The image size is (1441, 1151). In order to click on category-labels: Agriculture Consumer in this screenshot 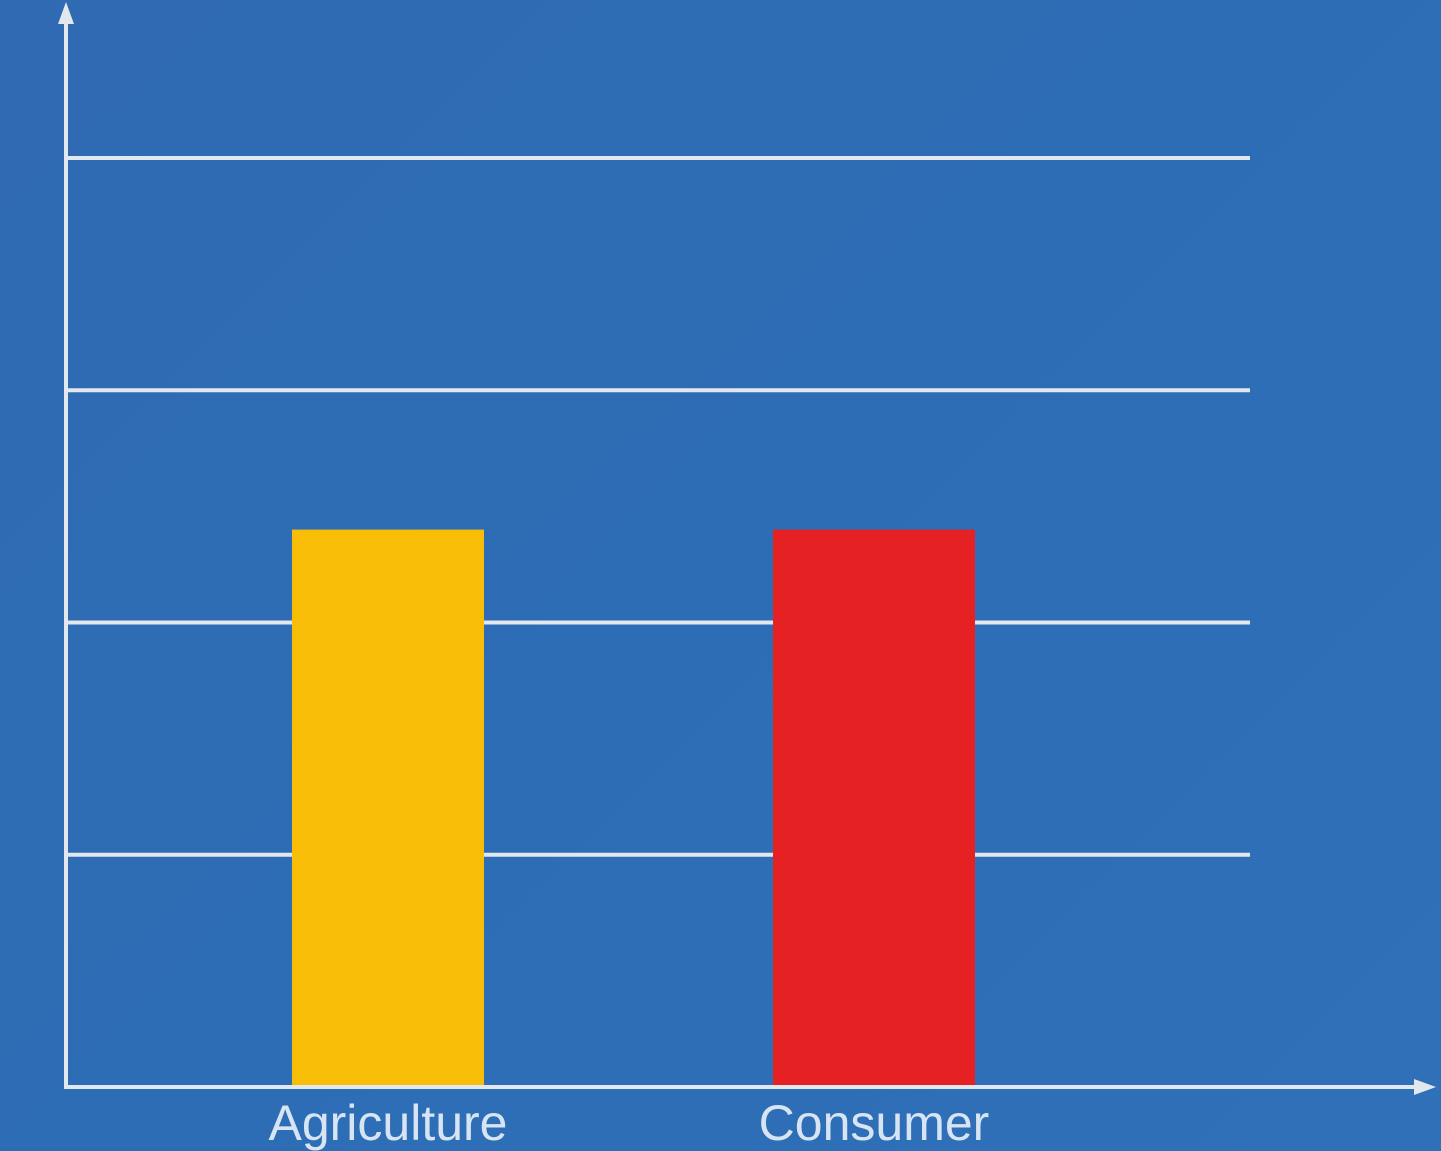, I will do `click(629, 1123)`.